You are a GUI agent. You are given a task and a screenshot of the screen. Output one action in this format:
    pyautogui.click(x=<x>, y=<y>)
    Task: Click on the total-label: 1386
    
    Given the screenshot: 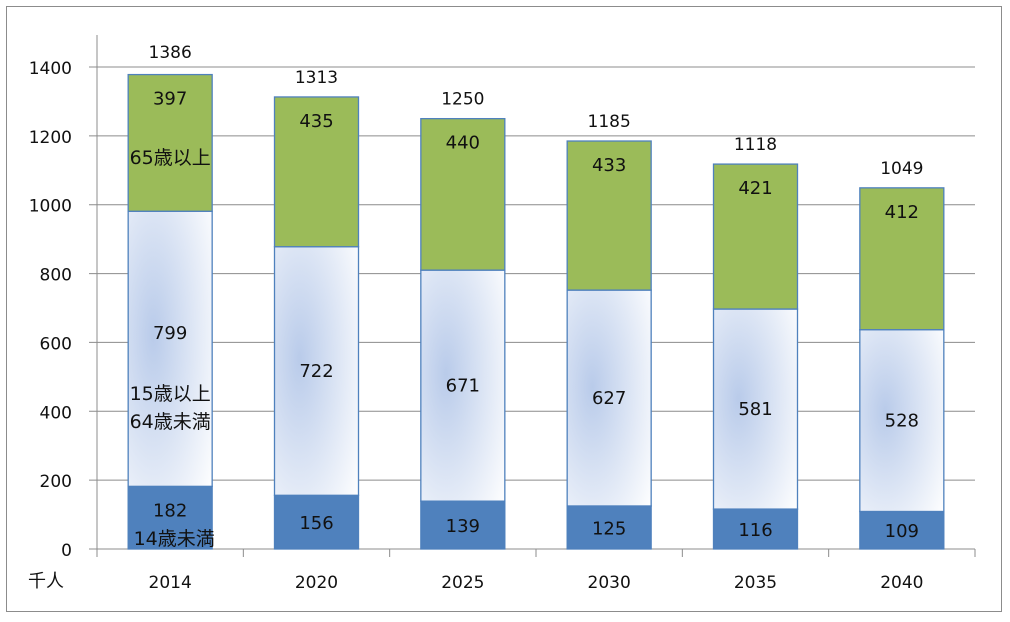 What is the action you would take?
    pyautogui.click(x=170, y=53)
    